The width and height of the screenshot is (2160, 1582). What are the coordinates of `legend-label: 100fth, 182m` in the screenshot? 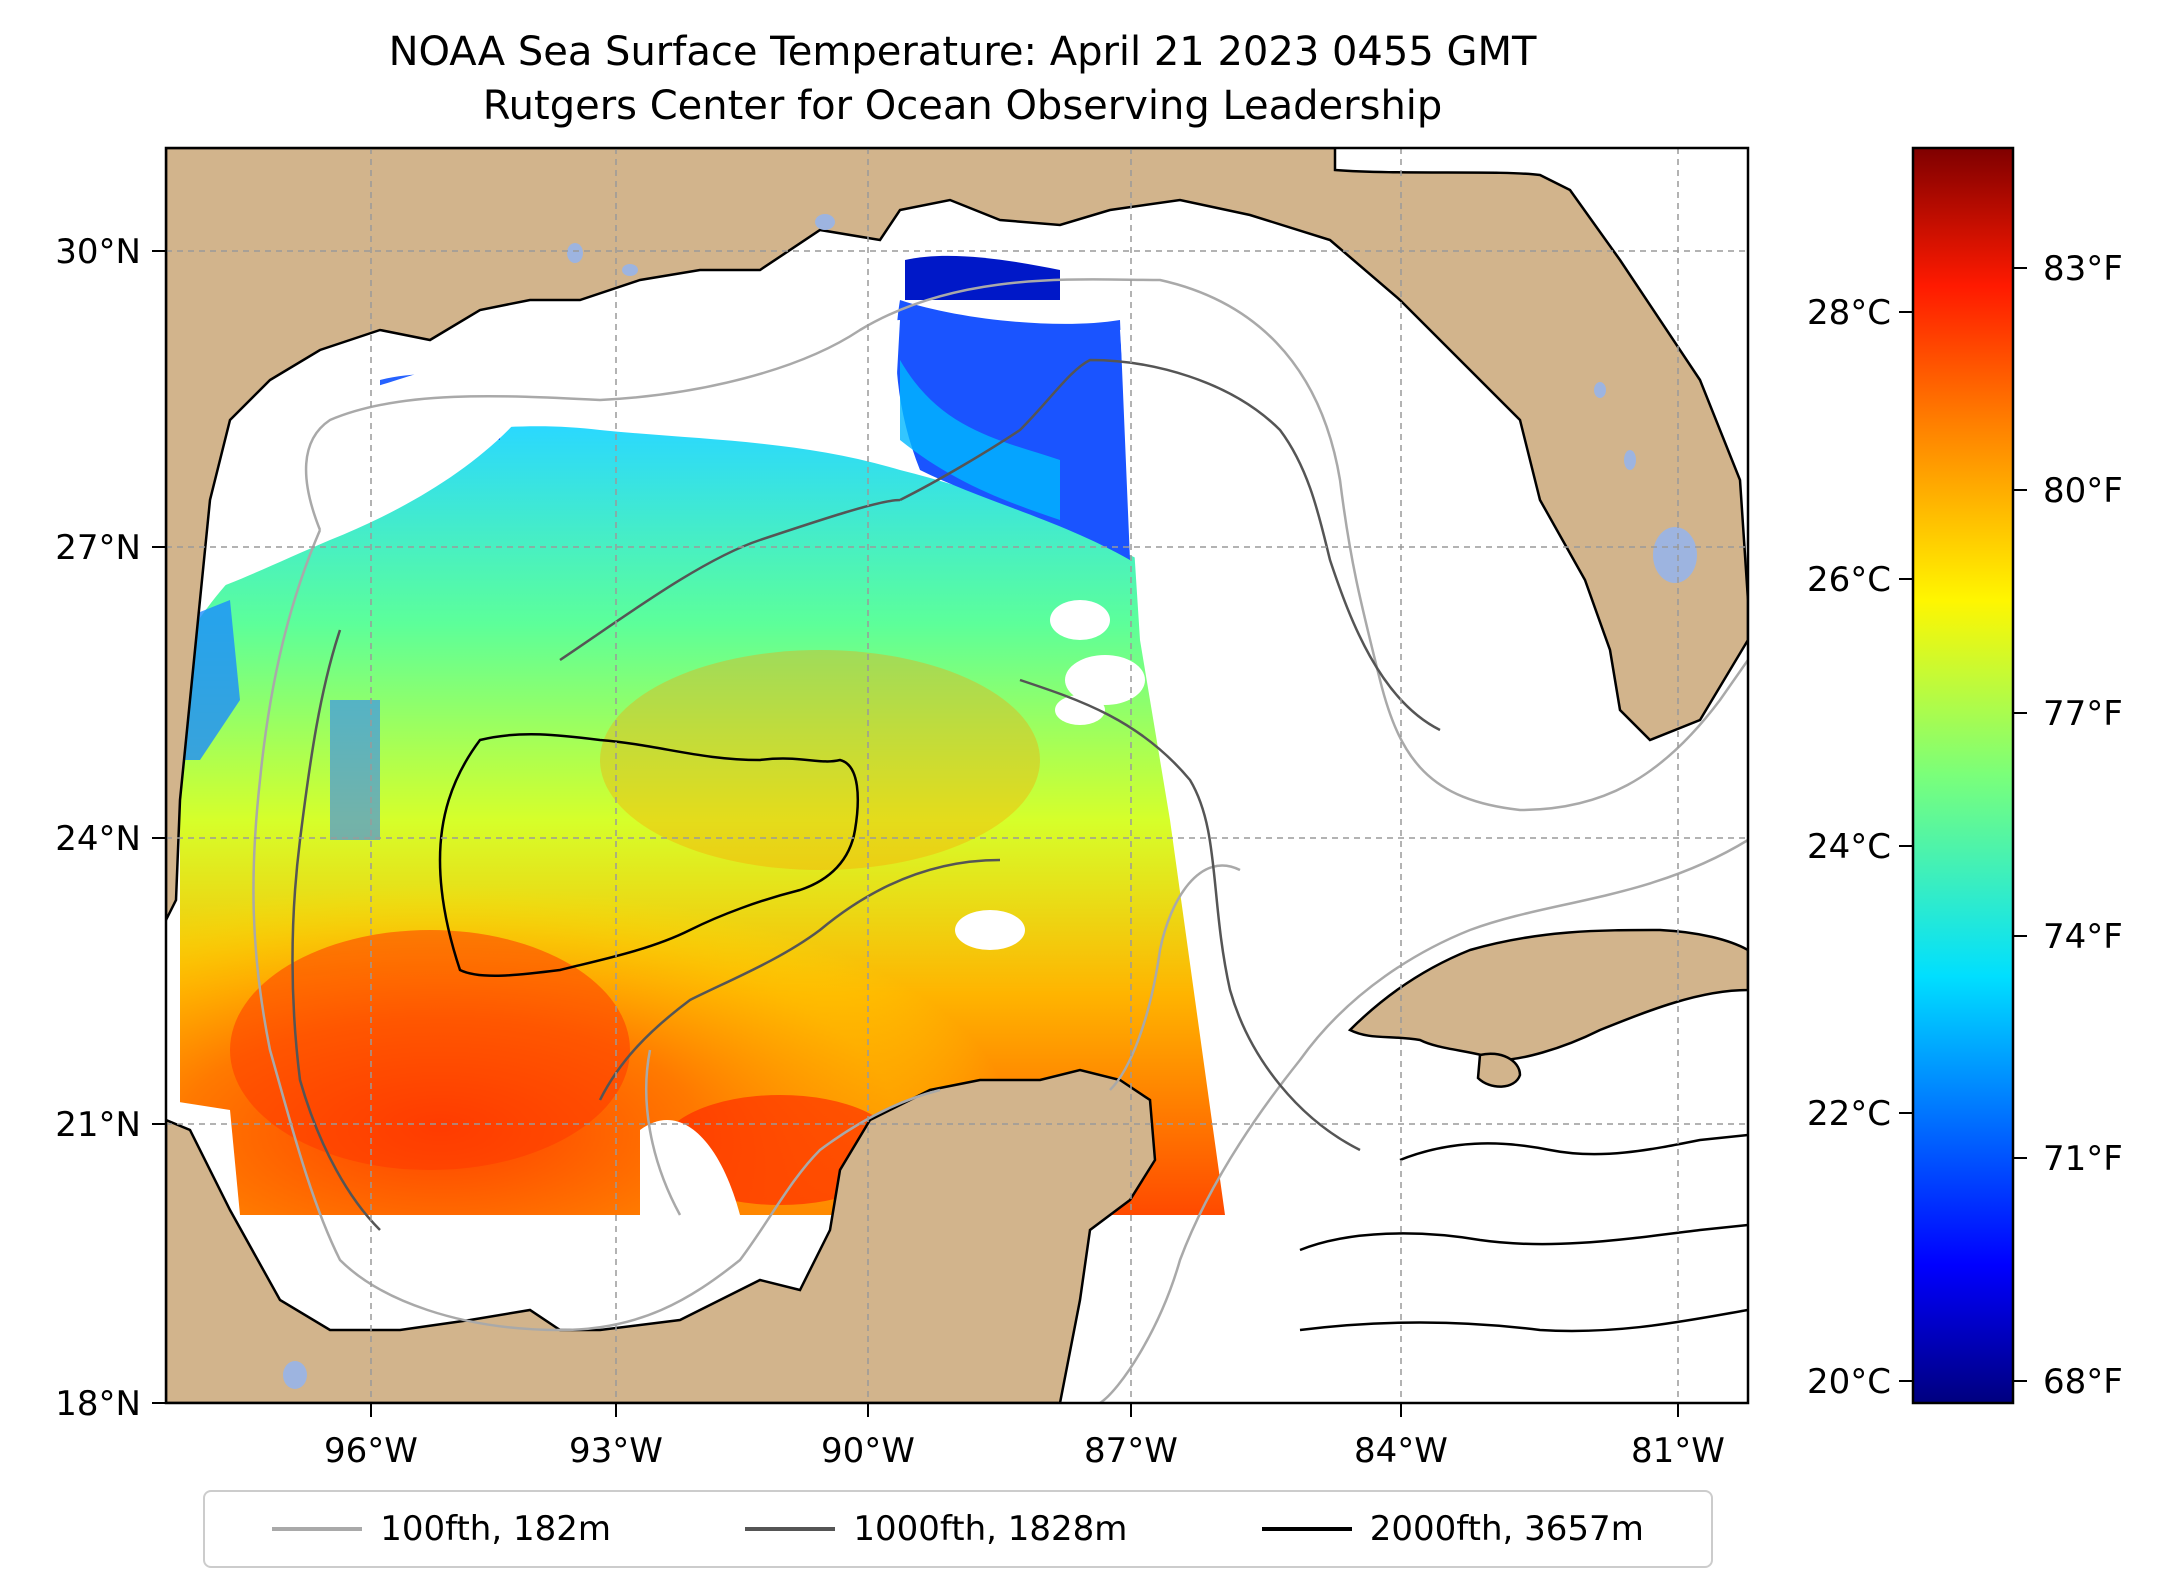 It's located at (495, 1529).